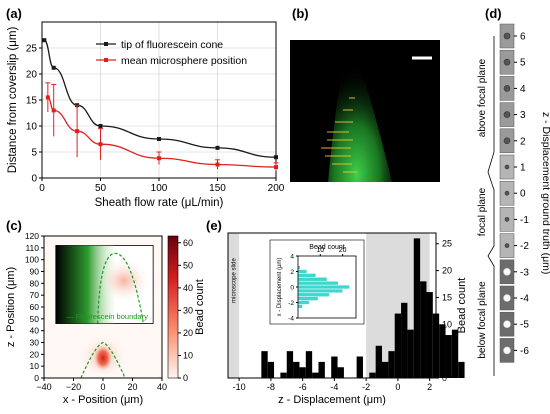 This screenshot has height=414, width=550. I want to click on colorbar, so click(173, 307).